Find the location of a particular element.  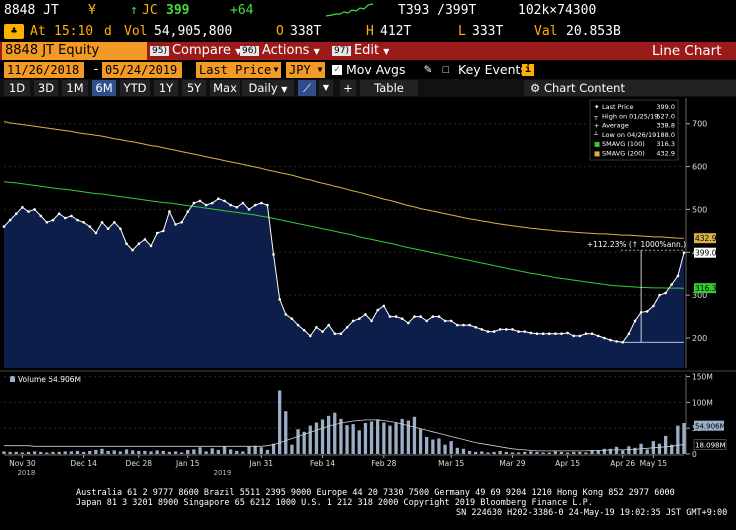

range-button-6m: 6M is located at coordinates (104, 88).